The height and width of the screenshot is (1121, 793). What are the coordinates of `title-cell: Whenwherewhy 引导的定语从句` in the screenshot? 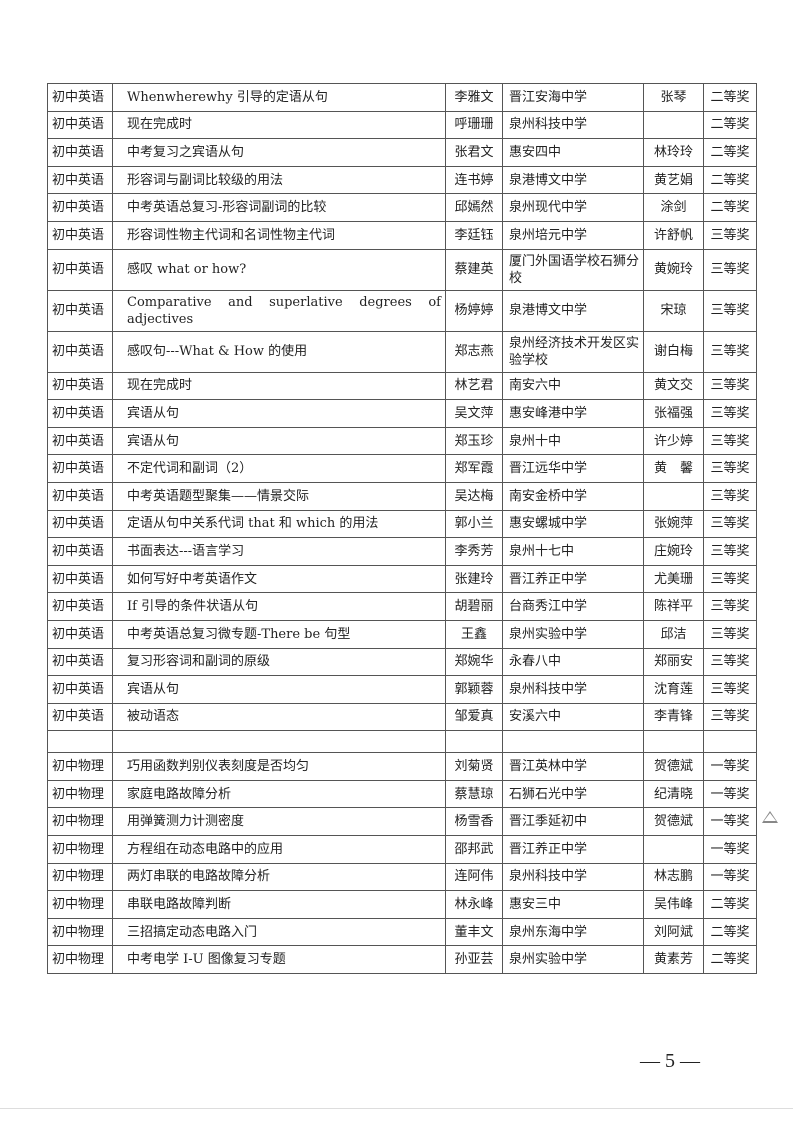 It's located at (279, 97).